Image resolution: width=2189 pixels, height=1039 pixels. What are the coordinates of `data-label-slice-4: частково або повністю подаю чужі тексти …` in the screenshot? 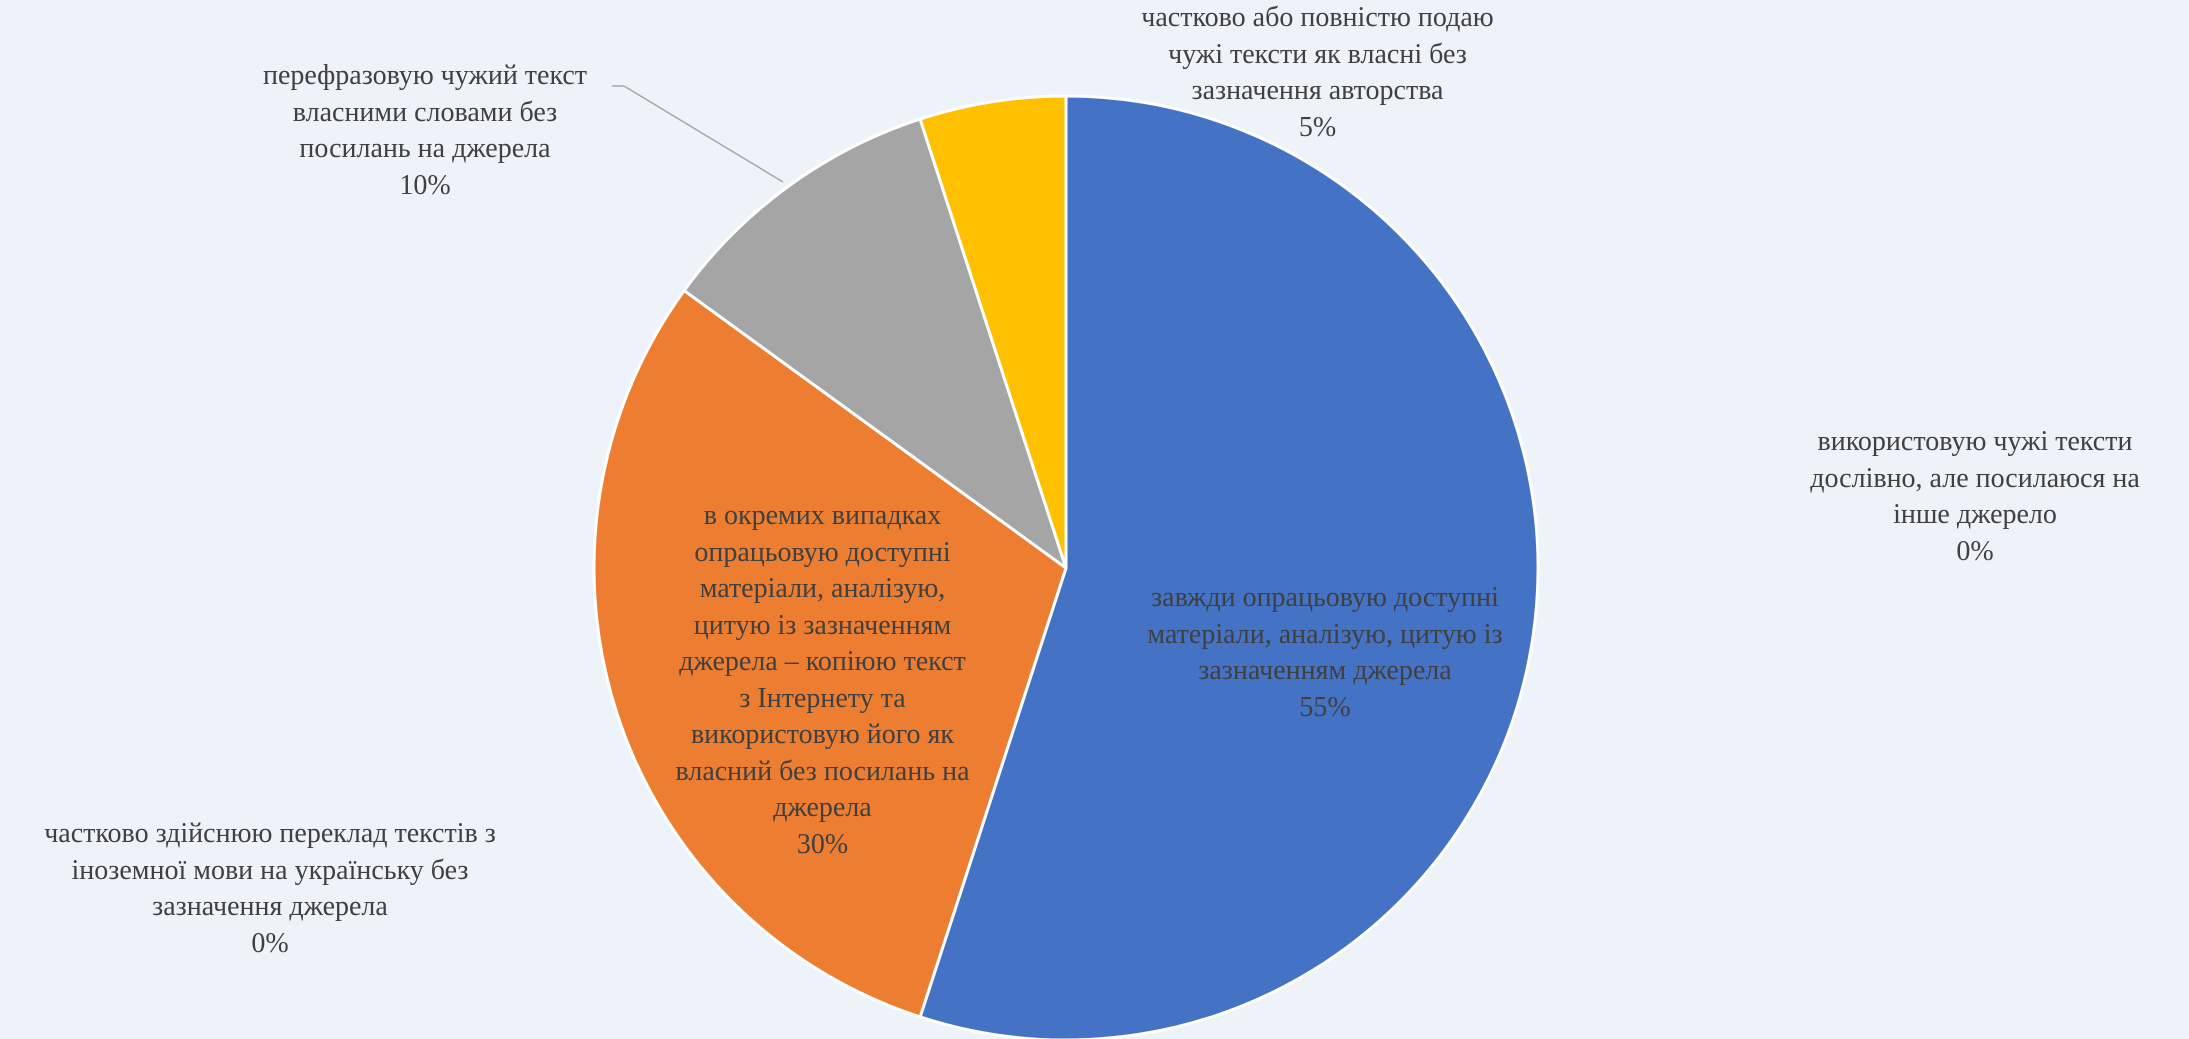 It's located at (1317, 73).